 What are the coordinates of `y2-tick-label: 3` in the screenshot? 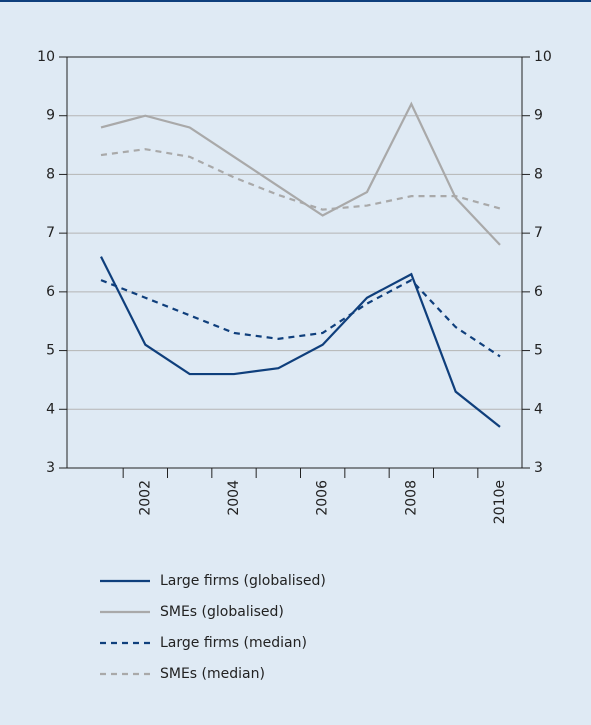 It's located at (538, 468).